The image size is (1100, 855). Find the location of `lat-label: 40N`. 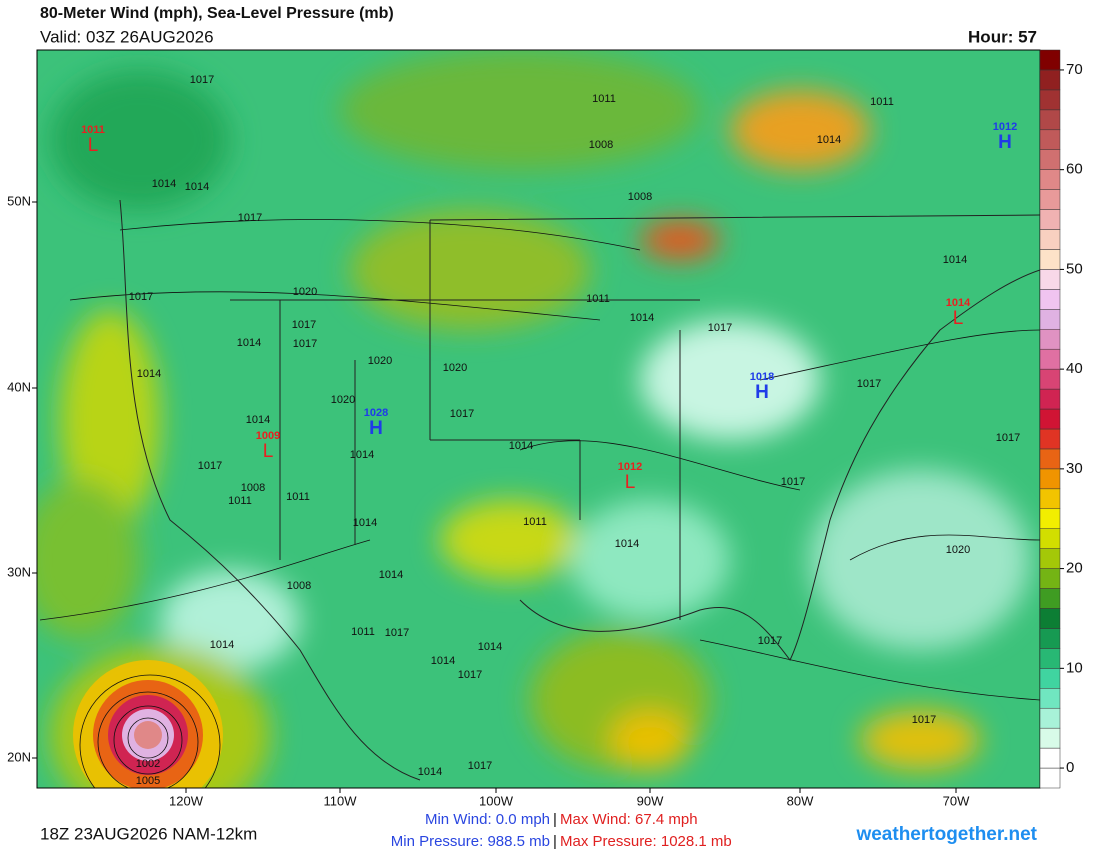

lat-label: 40N is located at coordinates (19, 386).